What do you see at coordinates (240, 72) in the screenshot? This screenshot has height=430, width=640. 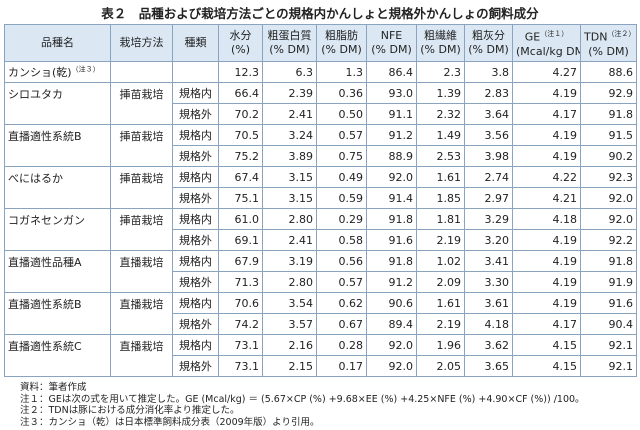 I see `value-cell: 12.3` at bounding box center [240, 72].